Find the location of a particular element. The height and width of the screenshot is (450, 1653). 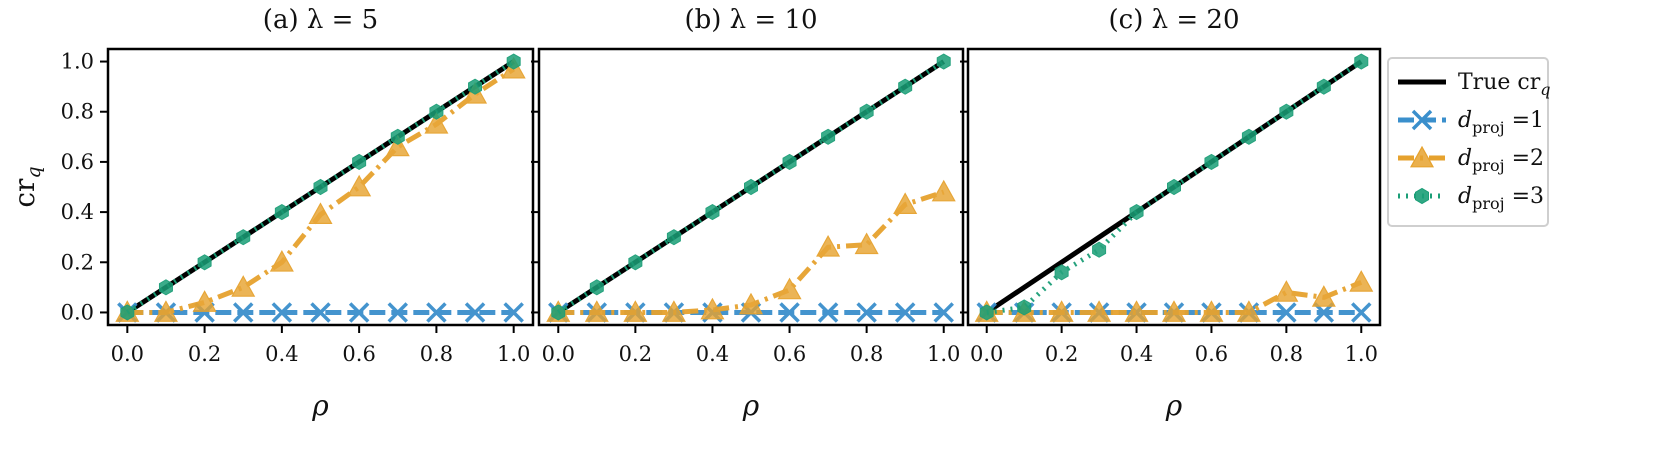

y-tick-label: 0.2 is located at coordinates (77, 262).